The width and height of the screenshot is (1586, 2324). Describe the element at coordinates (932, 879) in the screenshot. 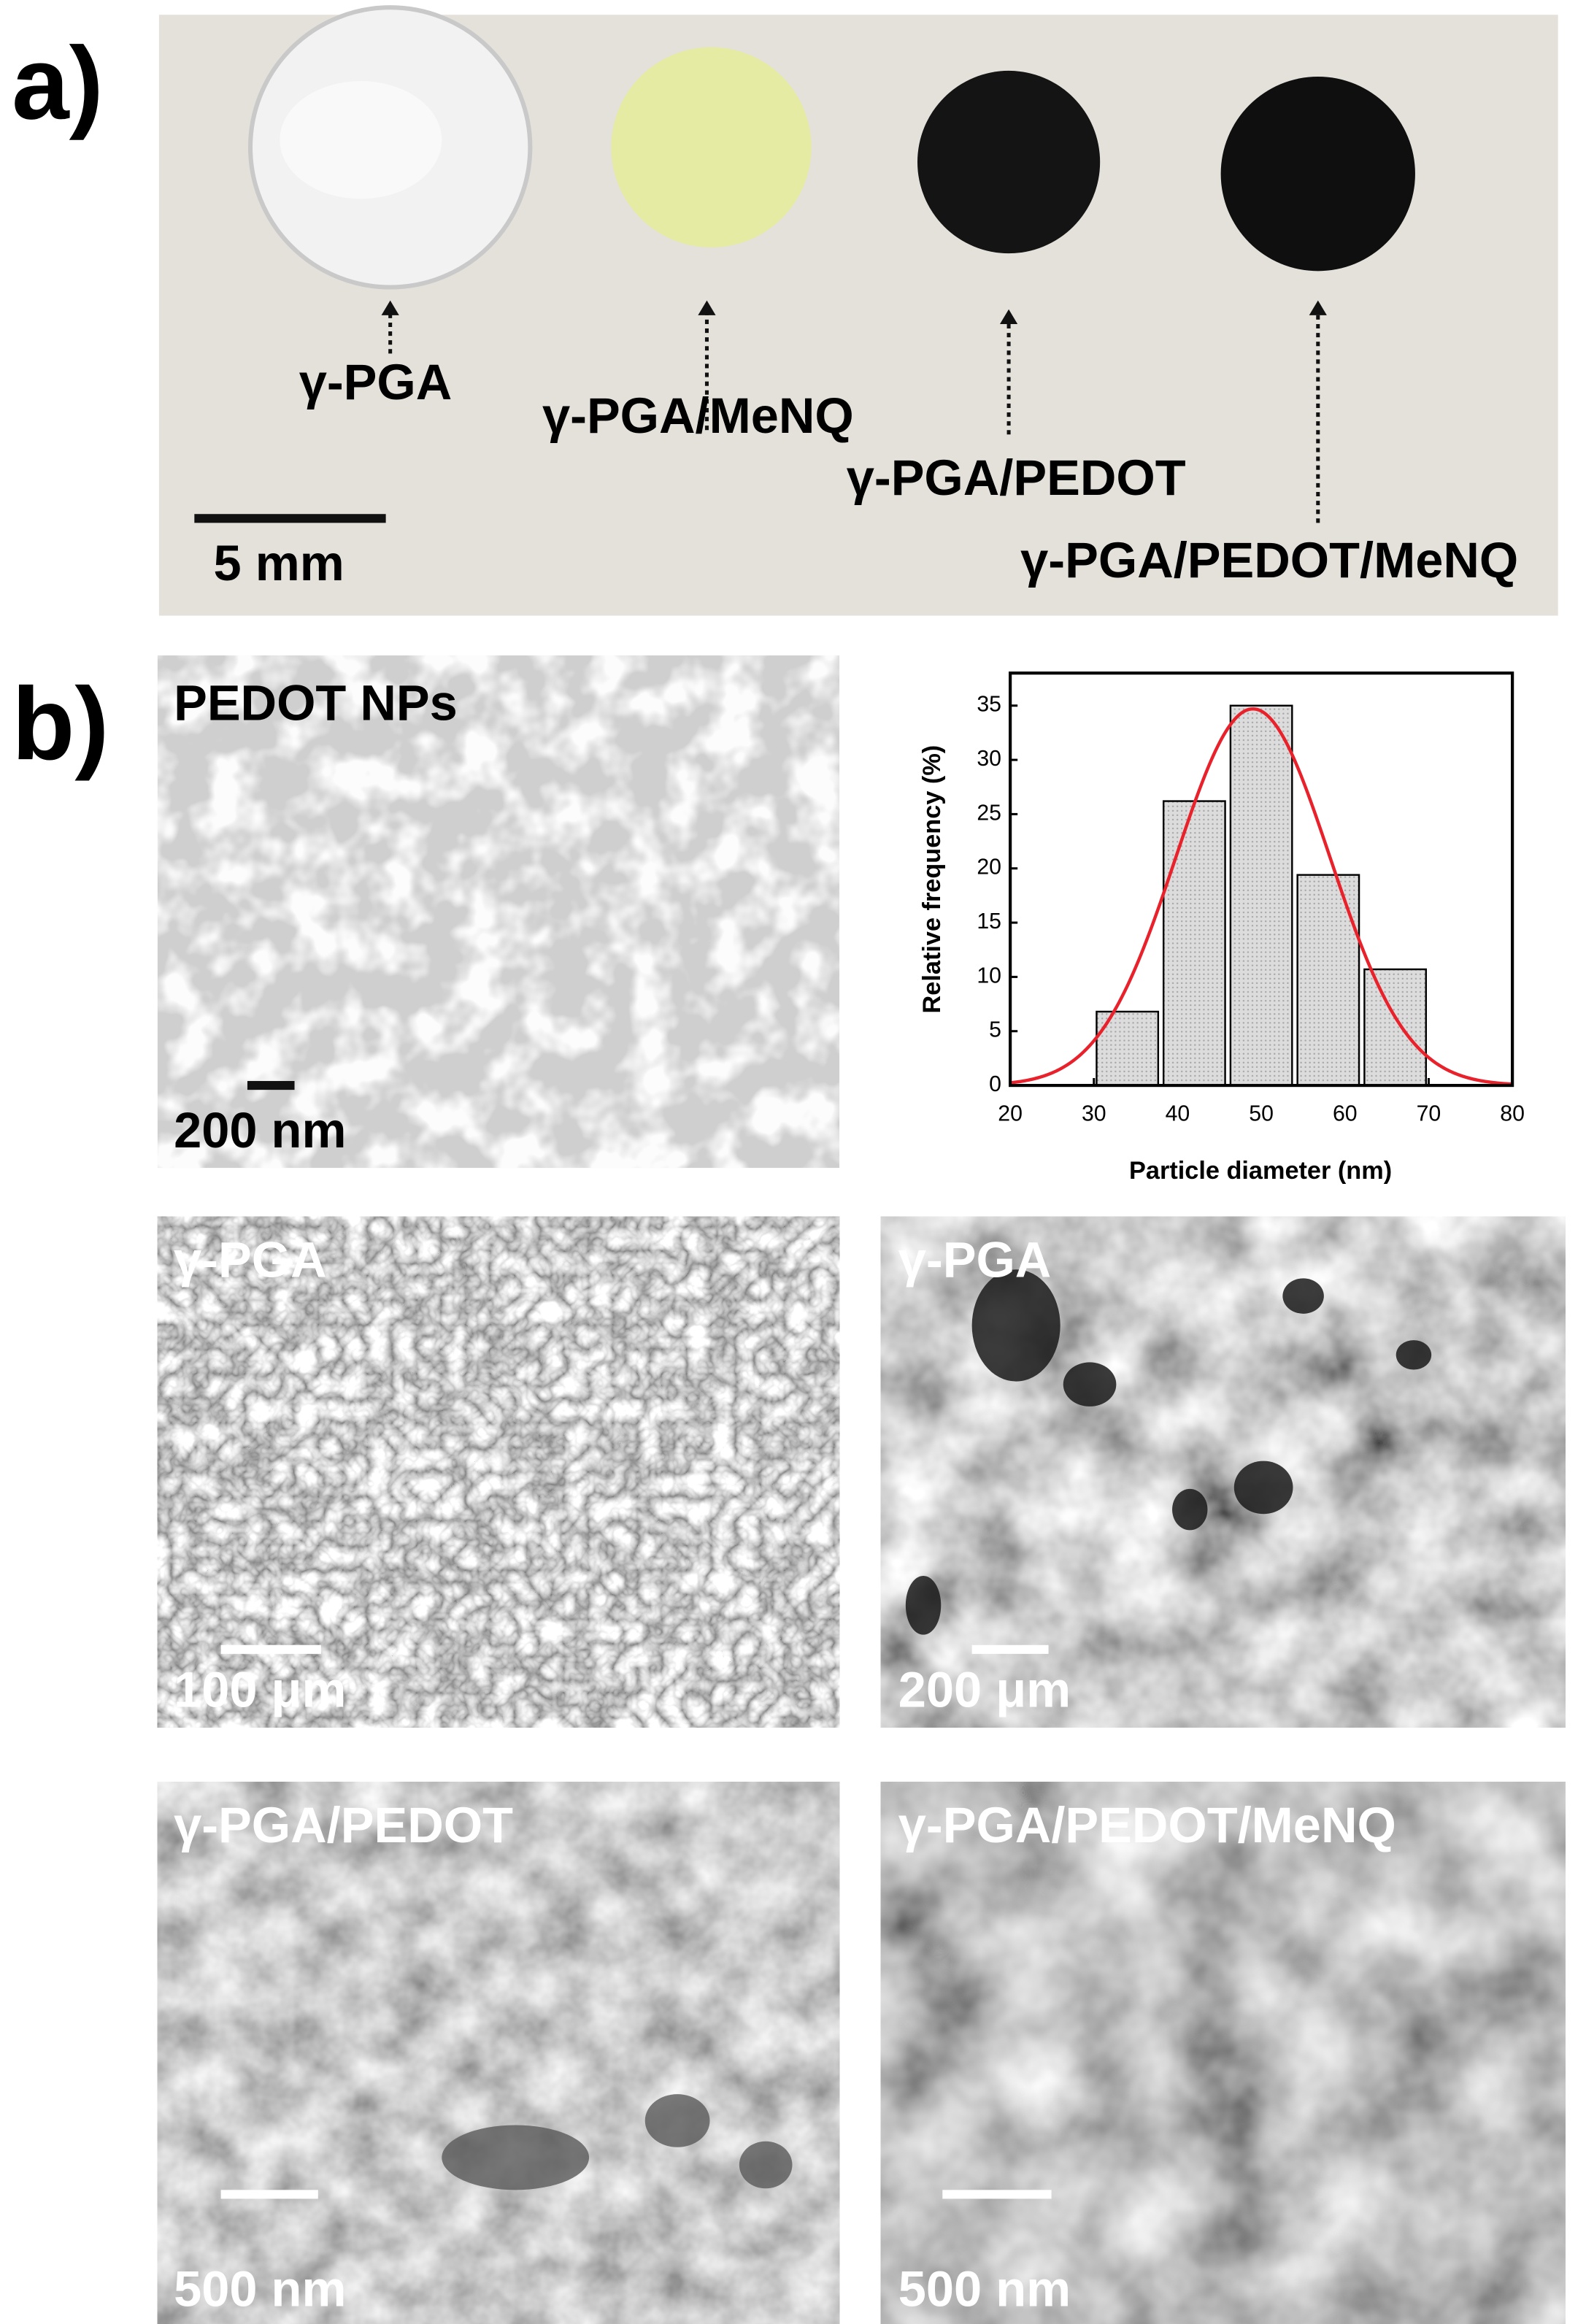

I see `y-axis-label: Relative frequency (%)` at that location.